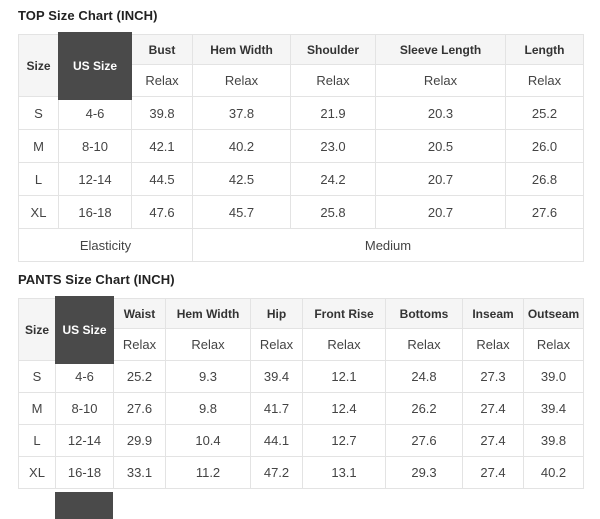 The image size is (600, 519). Describe the element at coordinates (344, 408) in the screenshot. I see `measurement-cell: 12.4` at that location.